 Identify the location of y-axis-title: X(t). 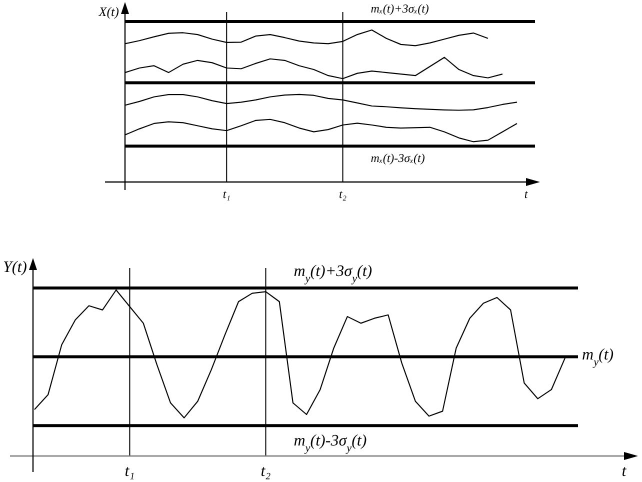
(108, 11).